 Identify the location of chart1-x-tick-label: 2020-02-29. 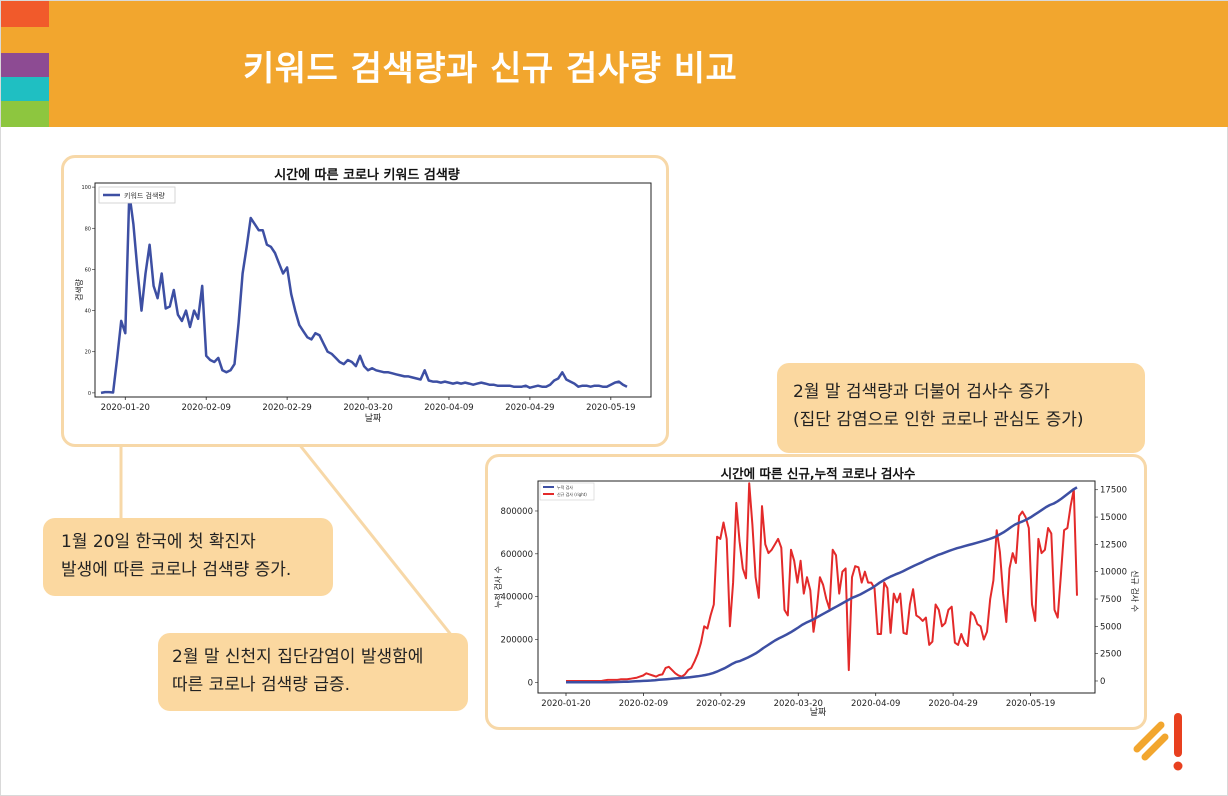
(286, 408).